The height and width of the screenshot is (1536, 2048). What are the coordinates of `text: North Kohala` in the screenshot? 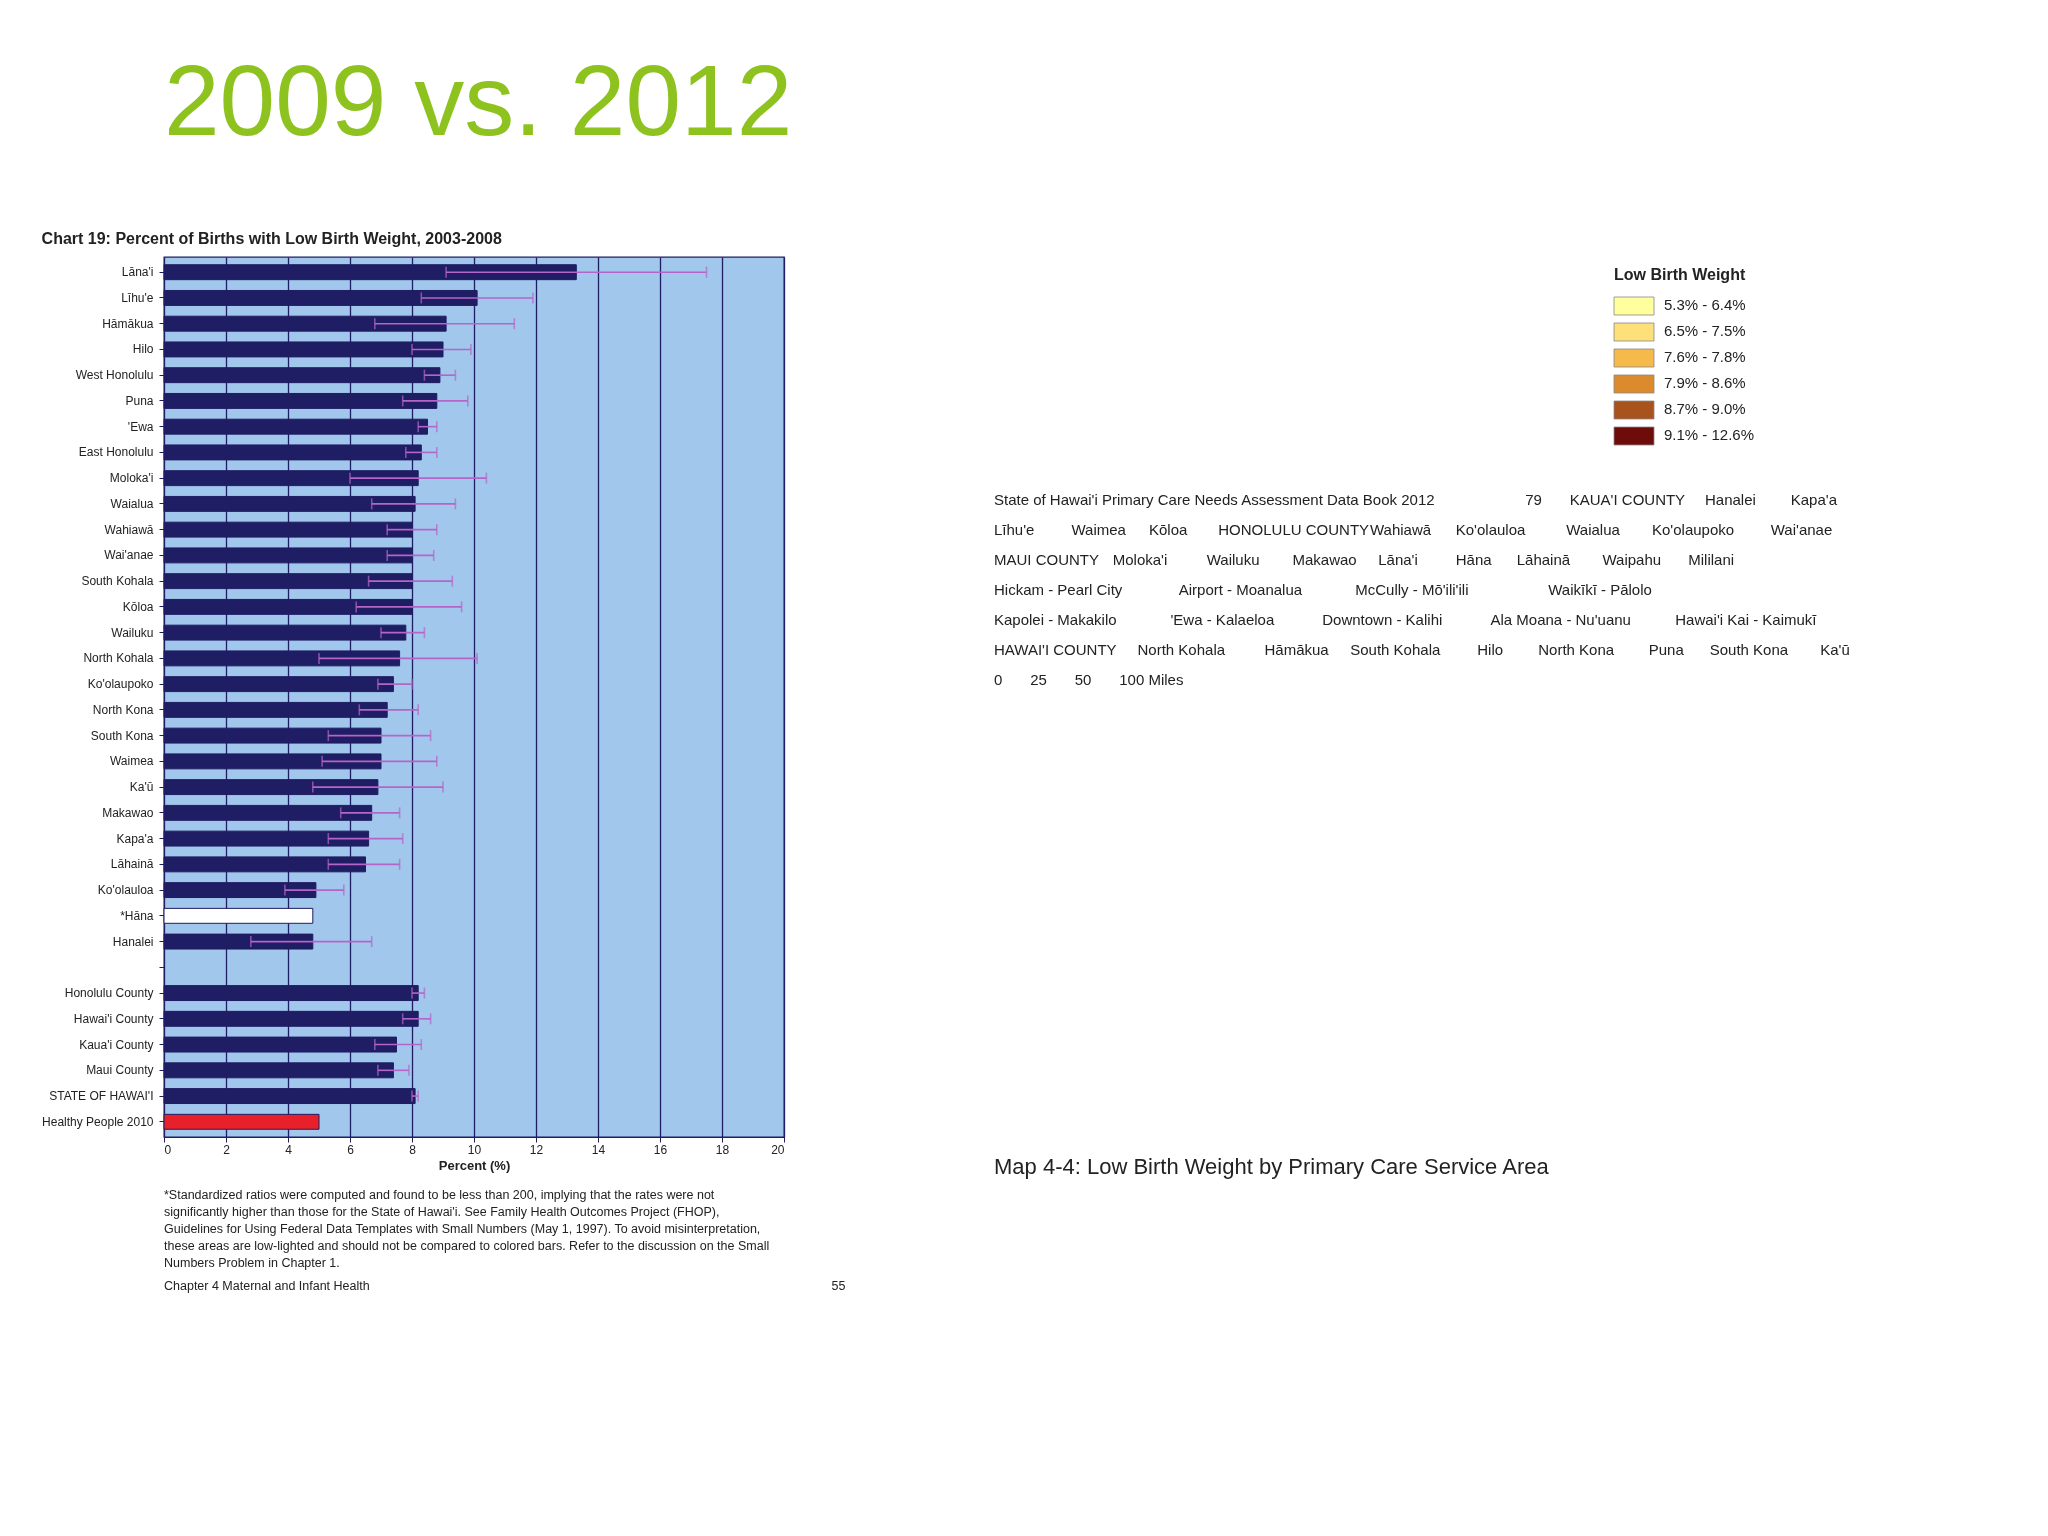 It's located at (1181, 649).